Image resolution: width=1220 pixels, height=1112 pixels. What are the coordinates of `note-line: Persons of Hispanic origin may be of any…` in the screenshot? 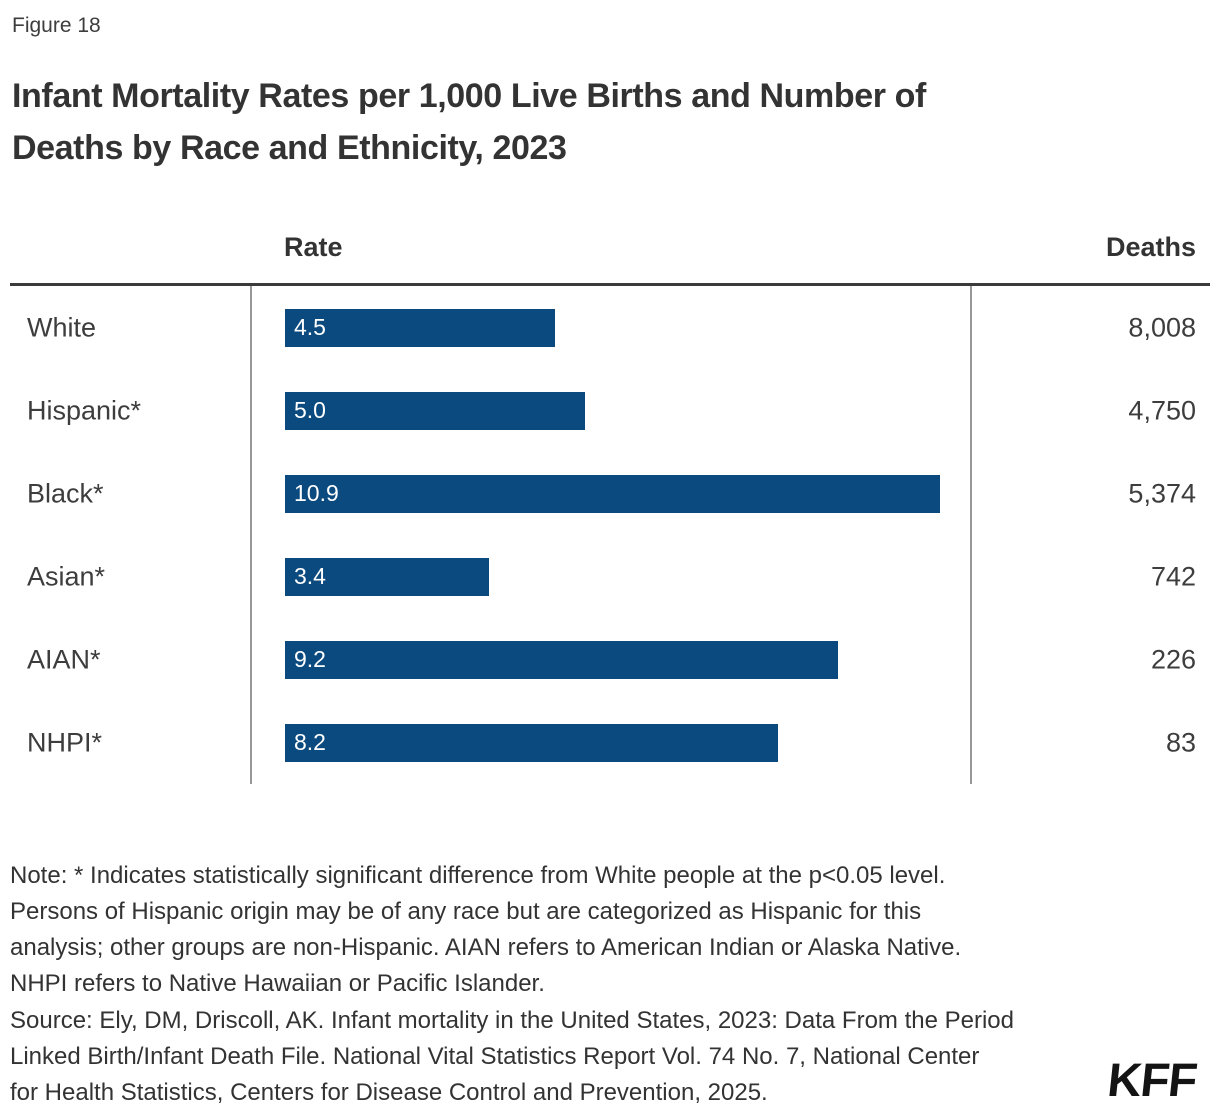 It's located at (466, 911).